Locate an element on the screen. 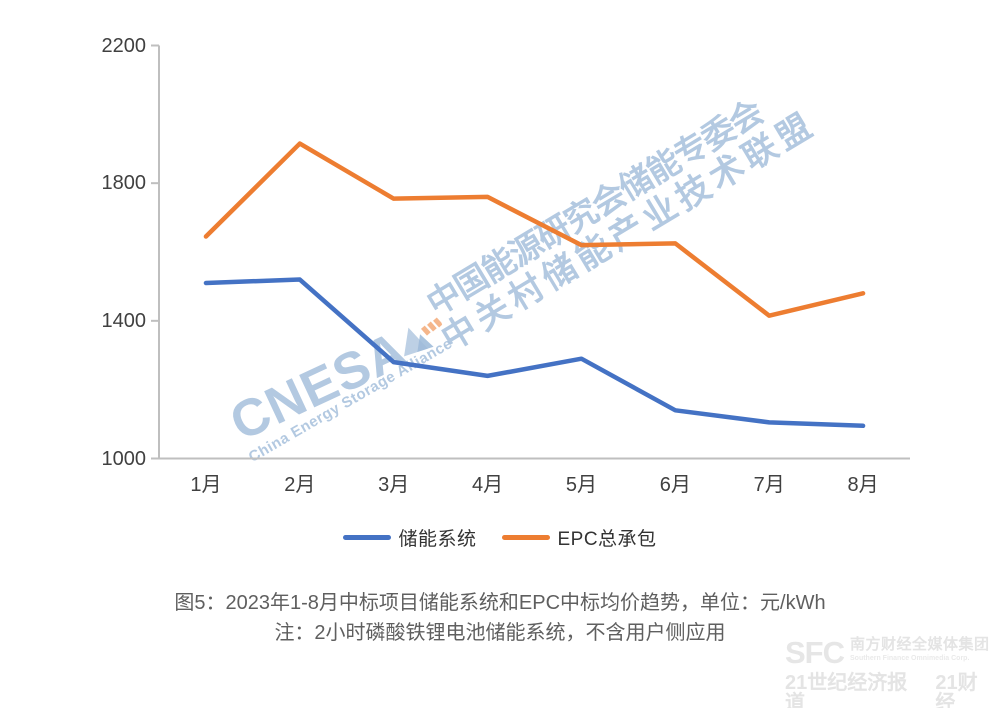 Image resolution: width=1000 pixels, height=708 pixels. legend-label: EPC总承包 is located at coordinates (607, 539).